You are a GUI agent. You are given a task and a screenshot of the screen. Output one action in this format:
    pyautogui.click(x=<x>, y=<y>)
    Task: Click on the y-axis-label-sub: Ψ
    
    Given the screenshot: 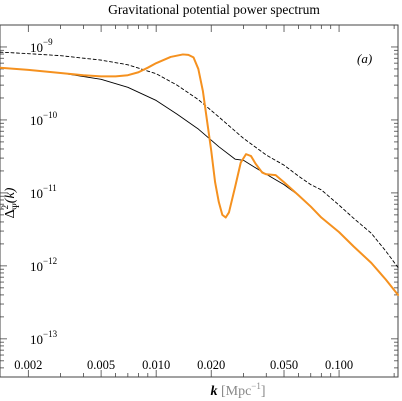 What is the action you would take?
    pyautogui.click(x=16, y=206)
    